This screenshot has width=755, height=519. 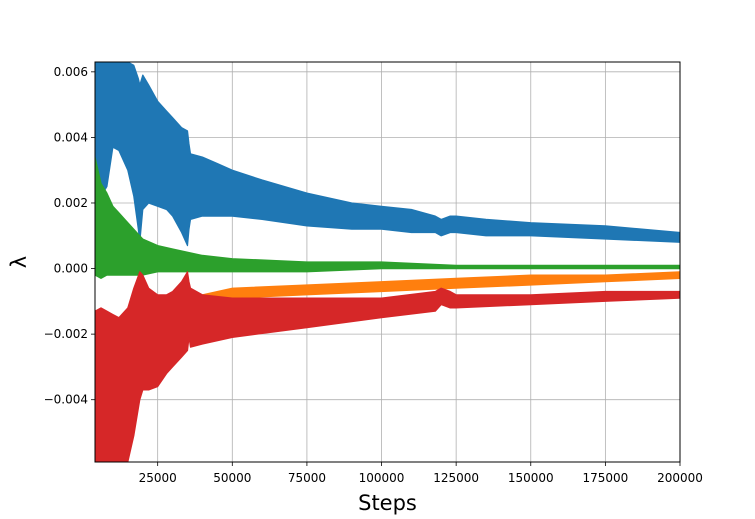 I want to click on x-tick-label: 50000, so click(x=232, y=478).